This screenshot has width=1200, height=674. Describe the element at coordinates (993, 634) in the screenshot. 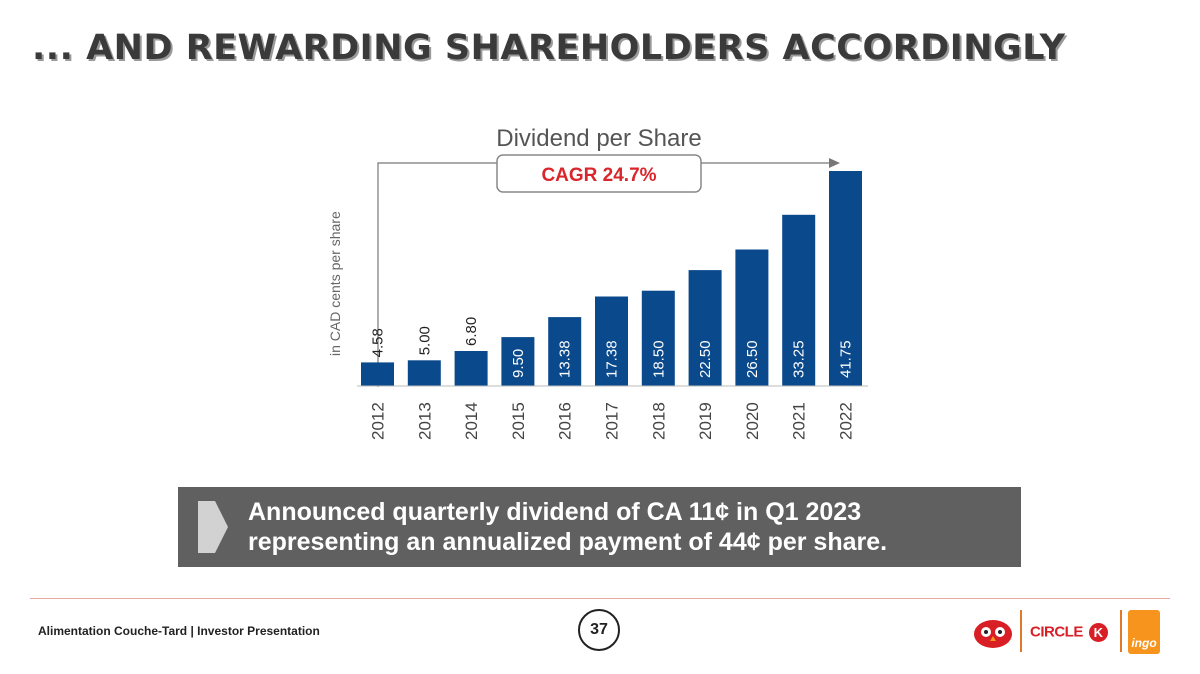

I see `couche-tard-owl-logo` at that location.